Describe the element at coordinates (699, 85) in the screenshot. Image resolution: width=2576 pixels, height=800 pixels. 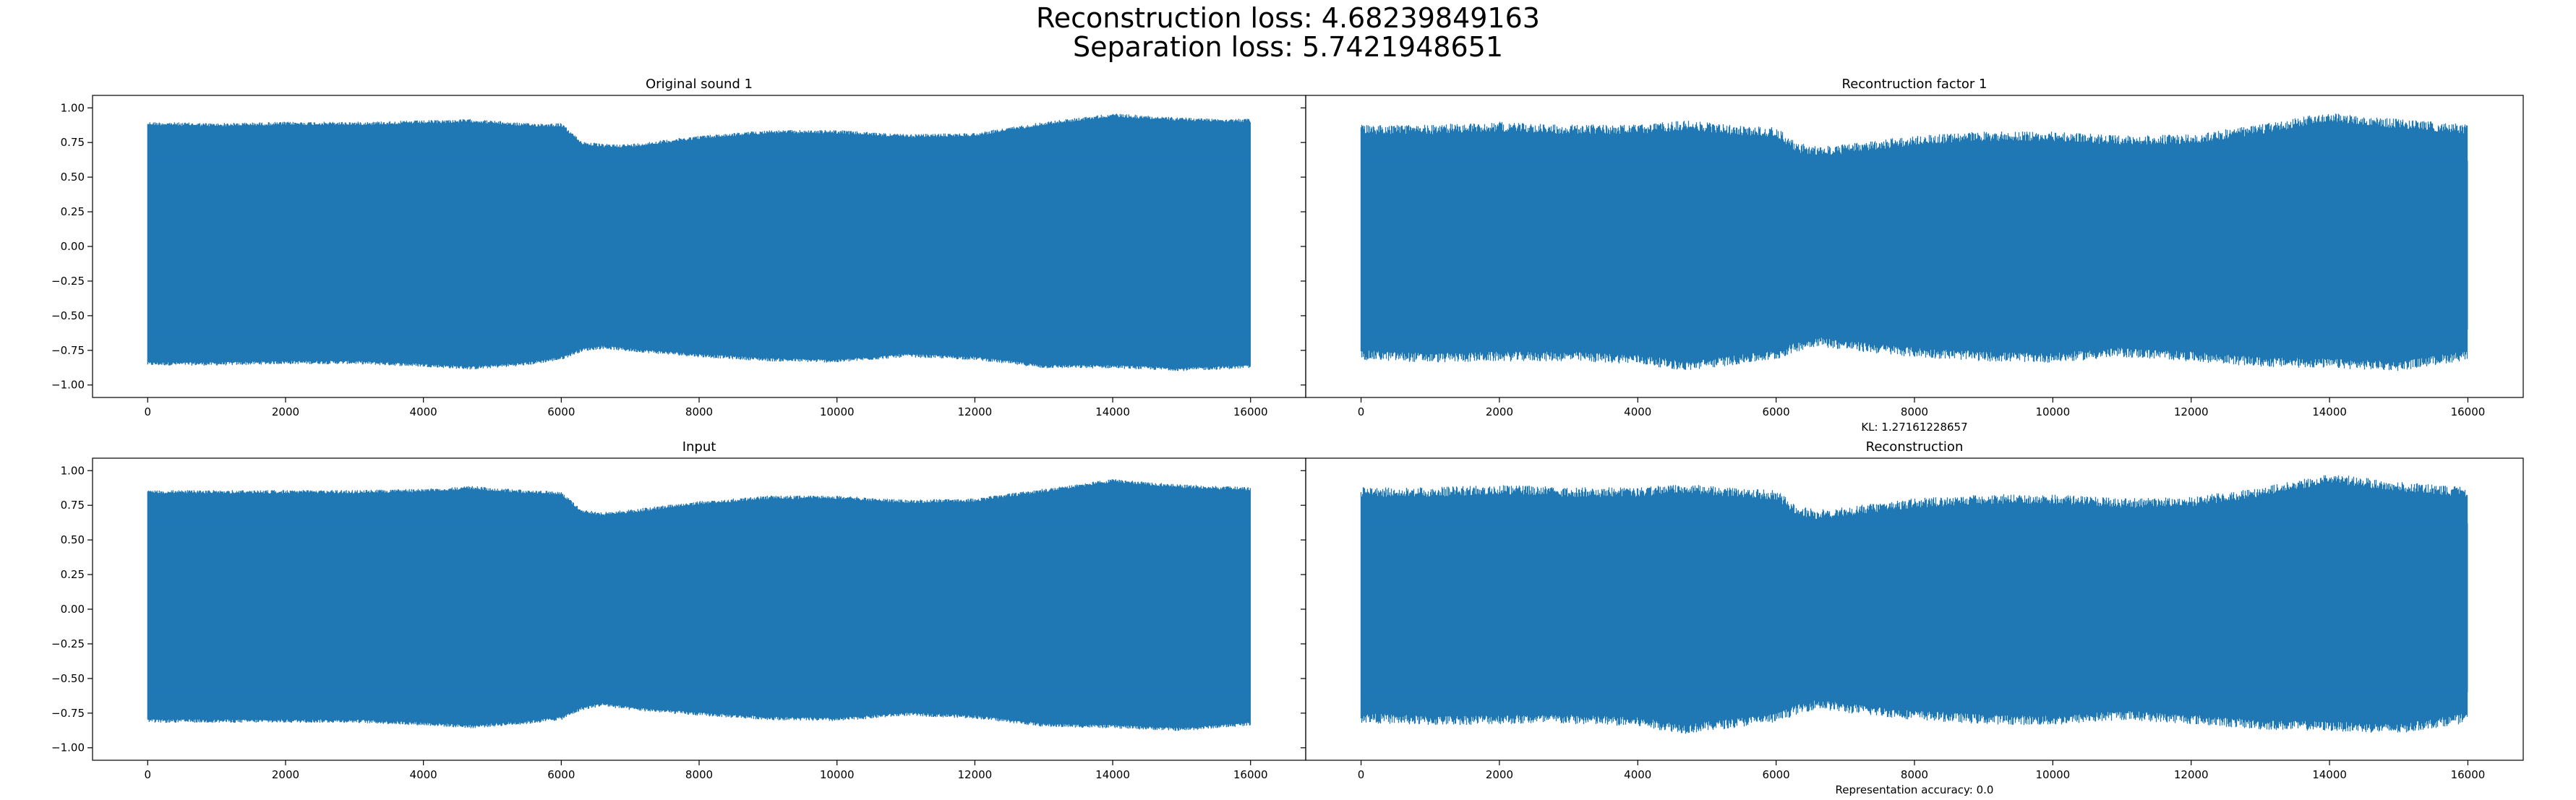
I see `subplot-title: Original sound 1` at that location.